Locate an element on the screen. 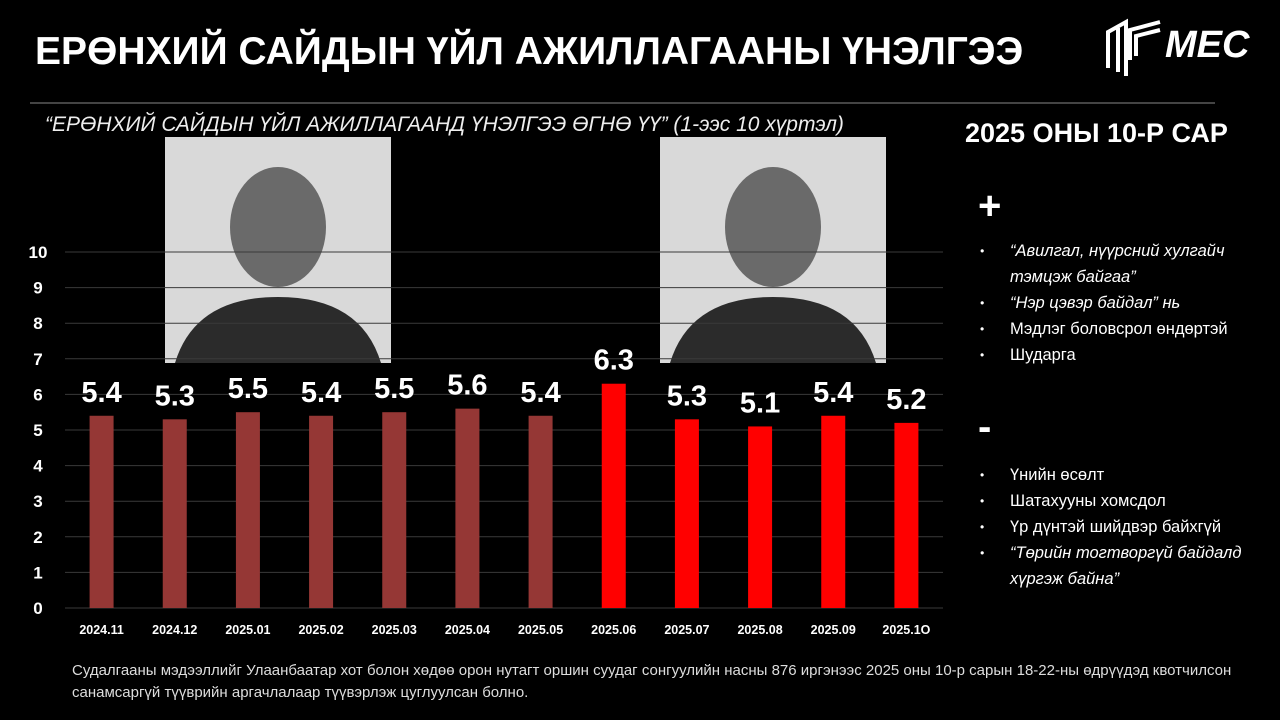 The width and height of the screenshot is (1280, 720). pro-item: “Нэр цэвэр байдал” нь is located at coordinates (1115, 303).